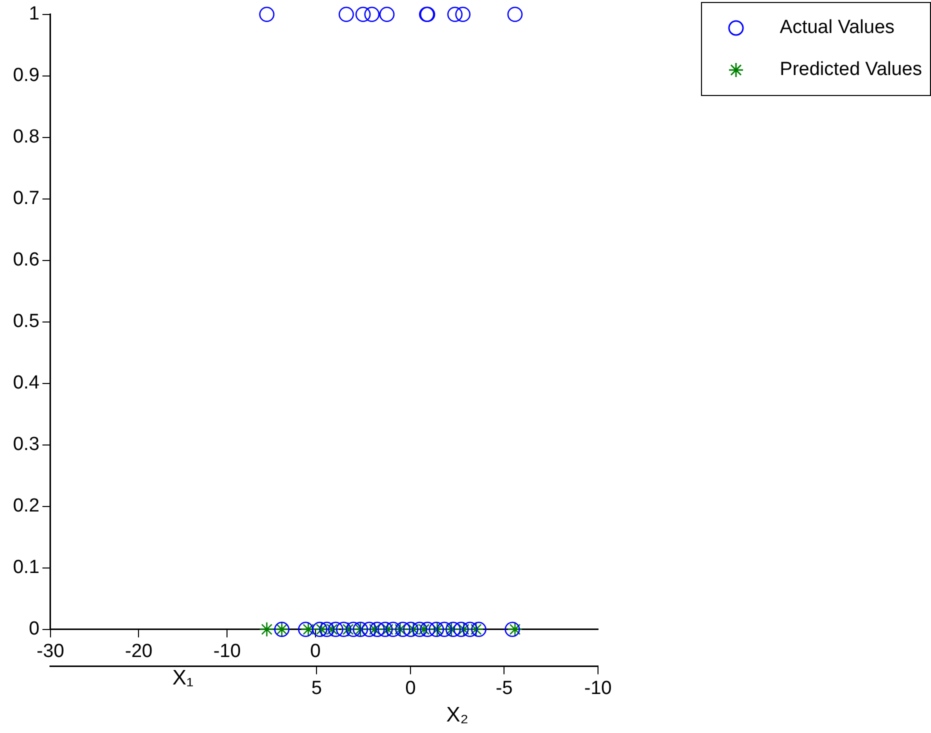 Image resolution: width=931 pixels, height=733 pixels. Describe the element at coordinates (227, 651) in the screenshot. I see `x-tick-label: -10` at that location.